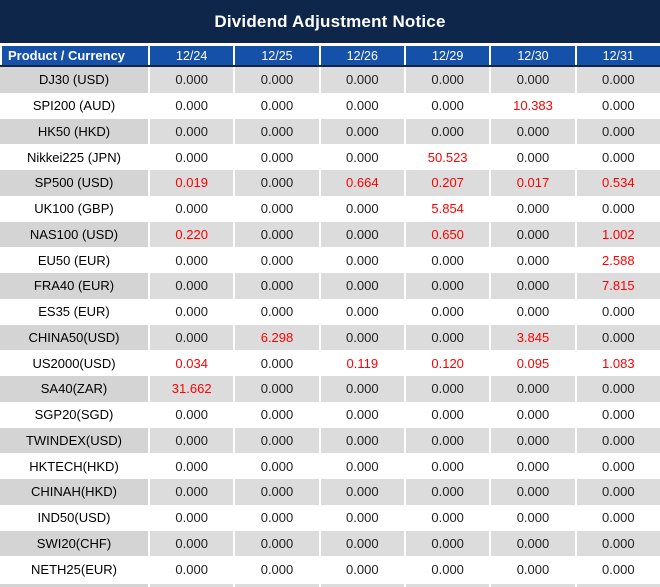 This screenshot has height=587, width=660. I want to click on title-bar: Dividend Adjustment Notice, so click(330, 21).